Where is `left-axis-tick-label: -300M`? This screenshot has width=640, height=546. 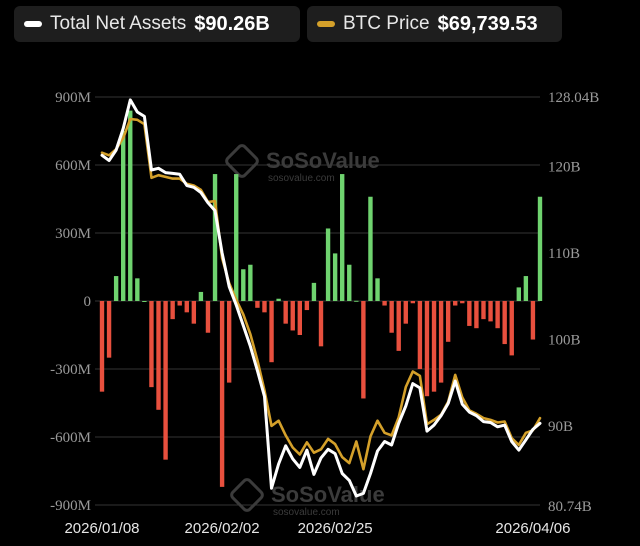 left-axis-tick-label: -300M is located at coordinates (70, 370).